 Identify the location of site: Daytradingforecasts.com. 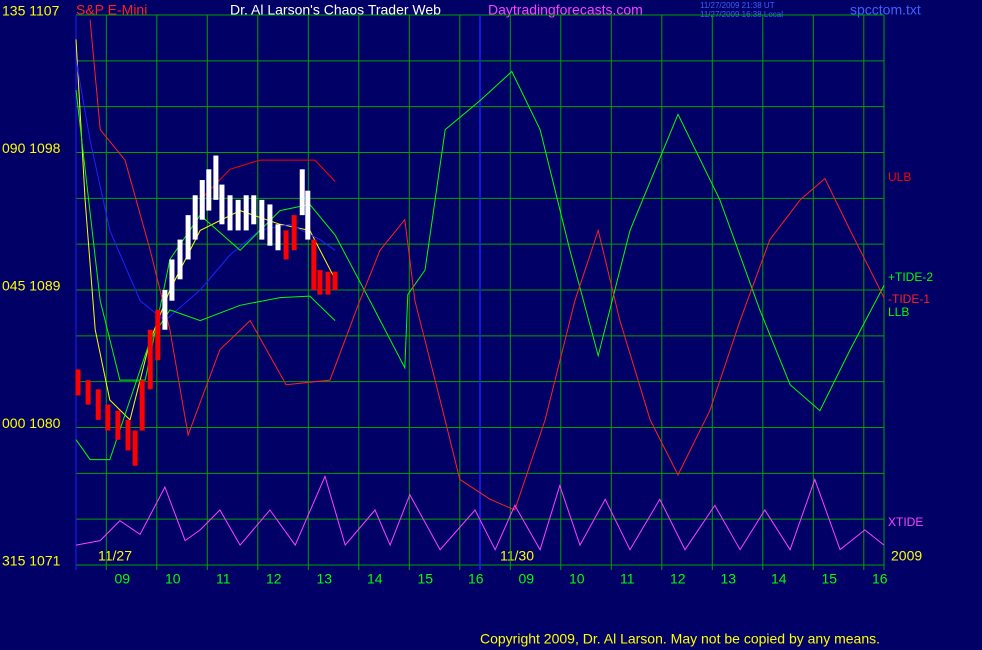
(565, 10).